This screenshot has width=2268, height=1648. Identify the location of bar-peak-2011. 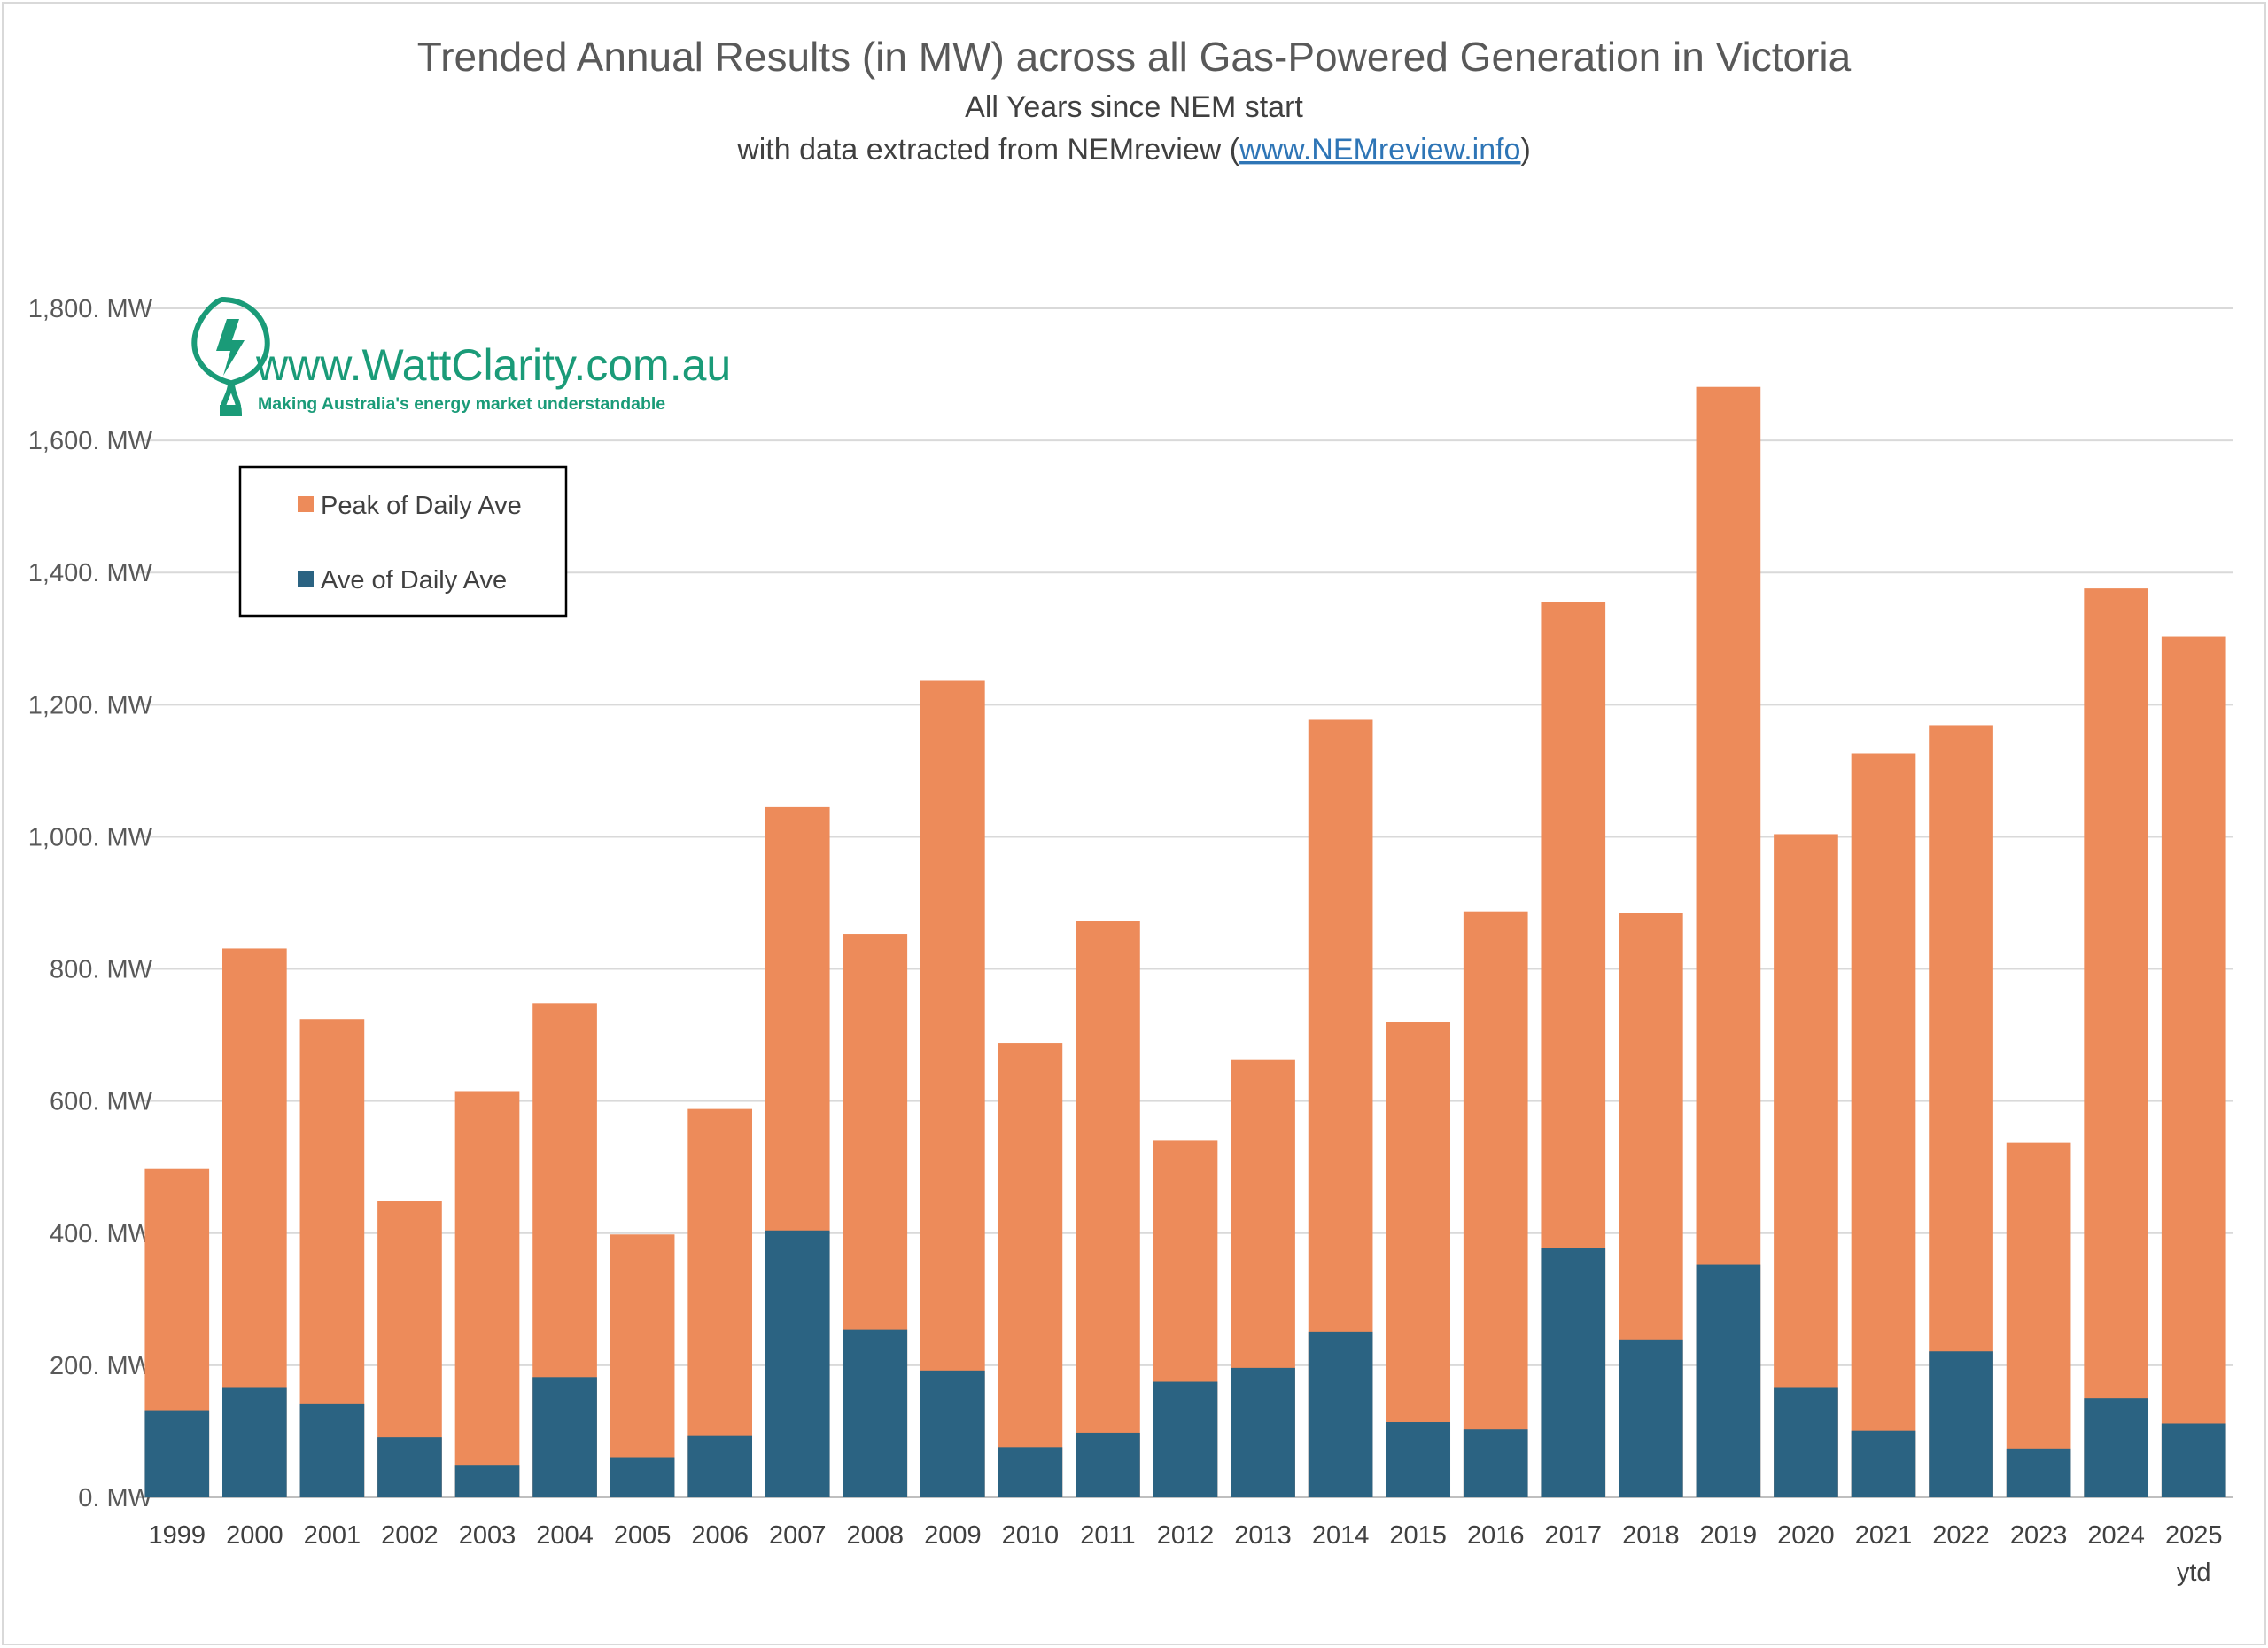
(1108, 1209).